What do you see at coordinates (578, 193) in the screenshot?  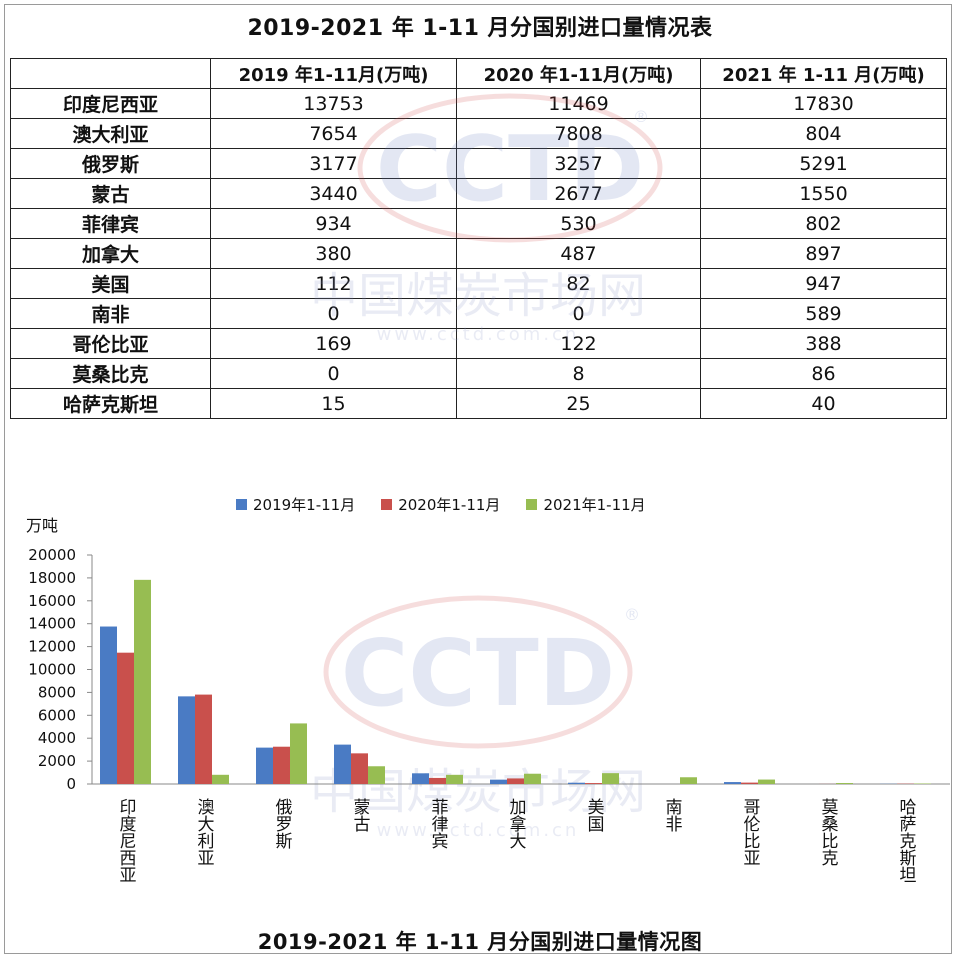 I see `value-2020-cell: 2677` at bounding box center [578, 193].